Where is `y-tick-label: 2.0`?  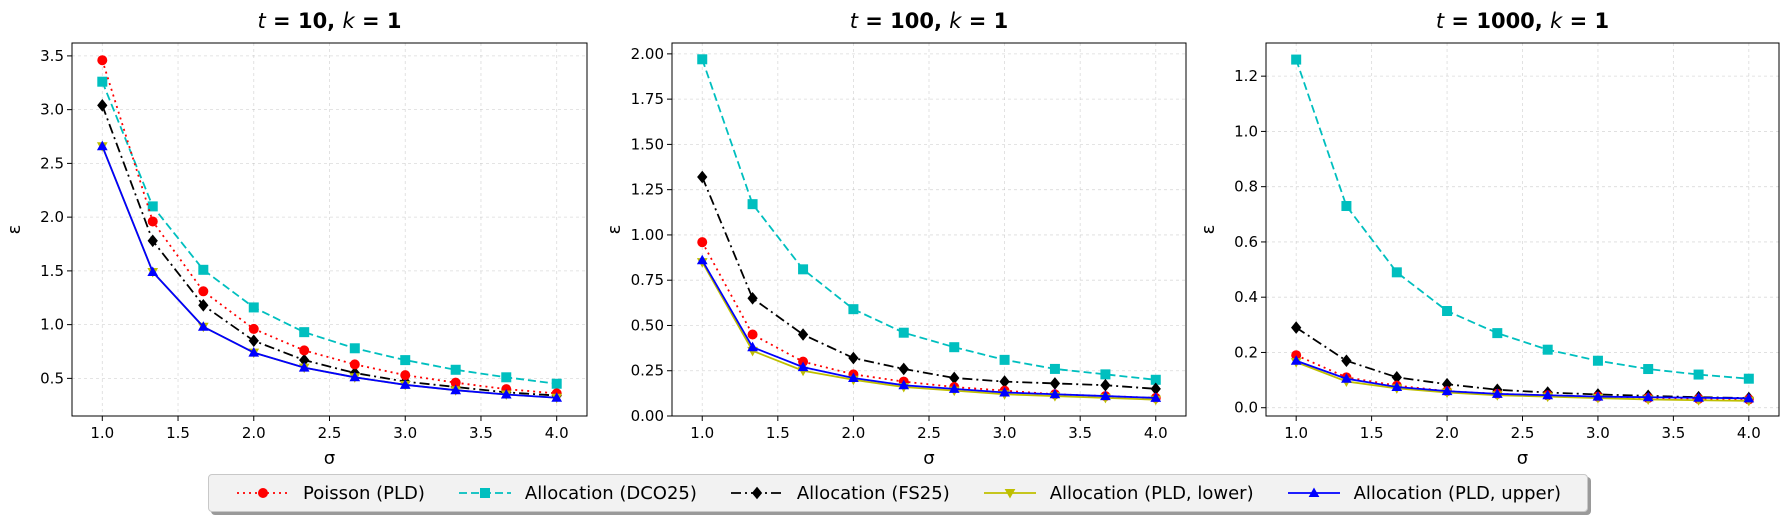 y-tick-label: 2.0 is located at coordinates (52, 217).